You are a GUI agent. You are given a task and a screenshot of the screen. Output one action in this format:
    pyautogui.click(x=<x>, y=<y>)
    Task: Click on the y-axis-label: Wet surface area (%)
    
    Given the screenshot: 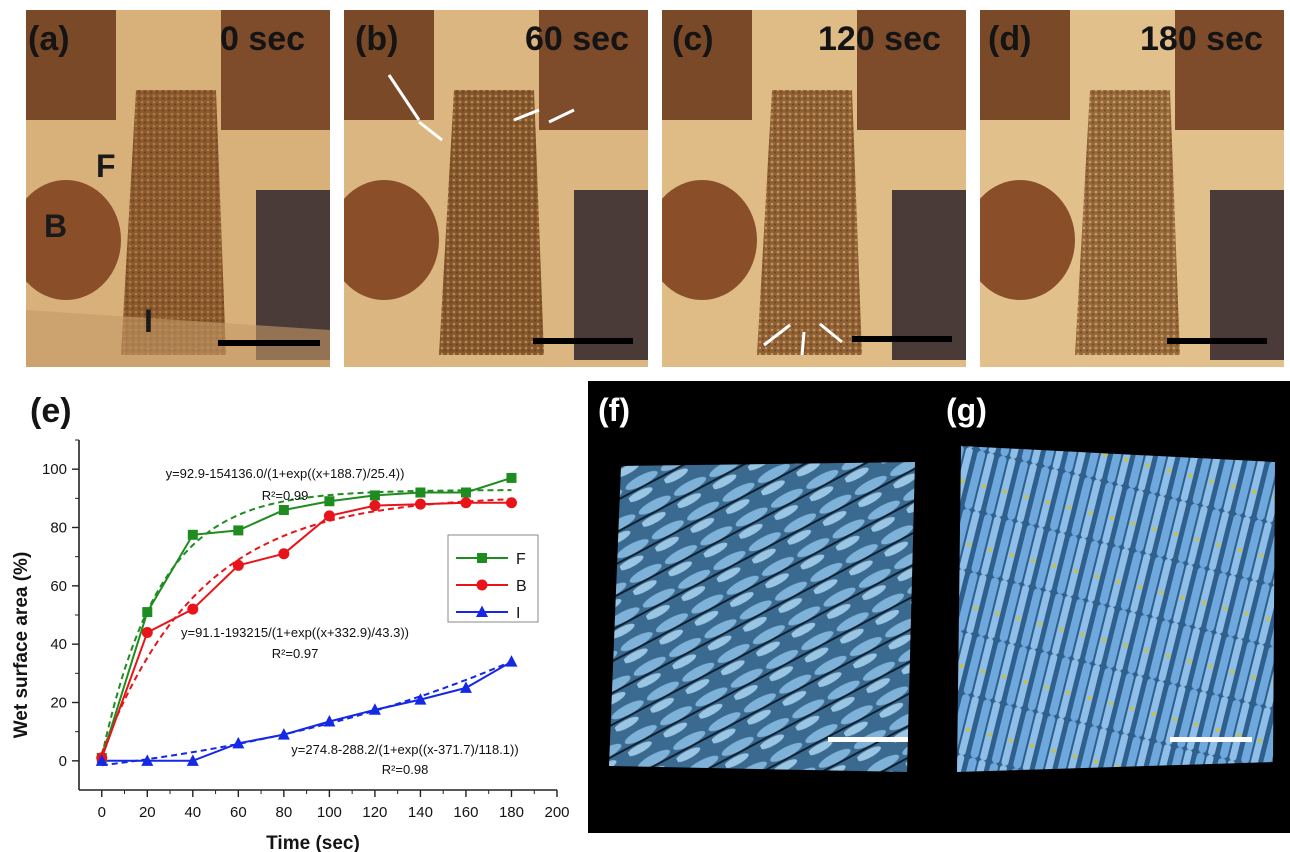 What is the action you would take?
    pyautogui.click(x=21, y=645)
    